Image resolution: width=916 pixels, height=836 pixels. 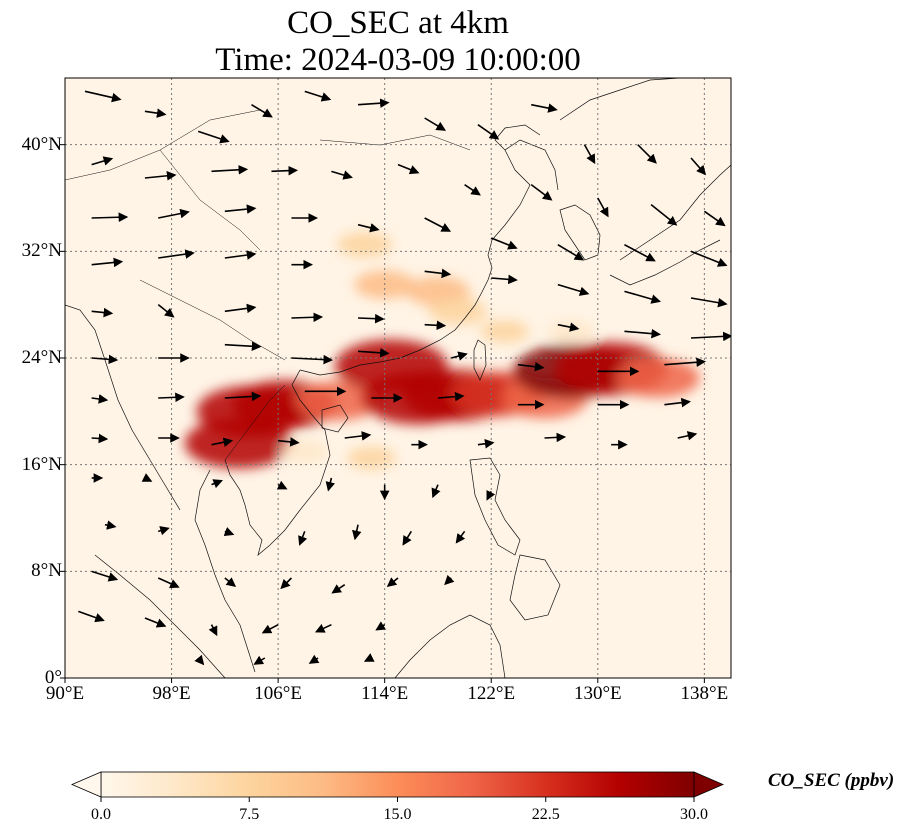 I want to click on lon-tick-label: 138°E, so click(x=704, y=693).